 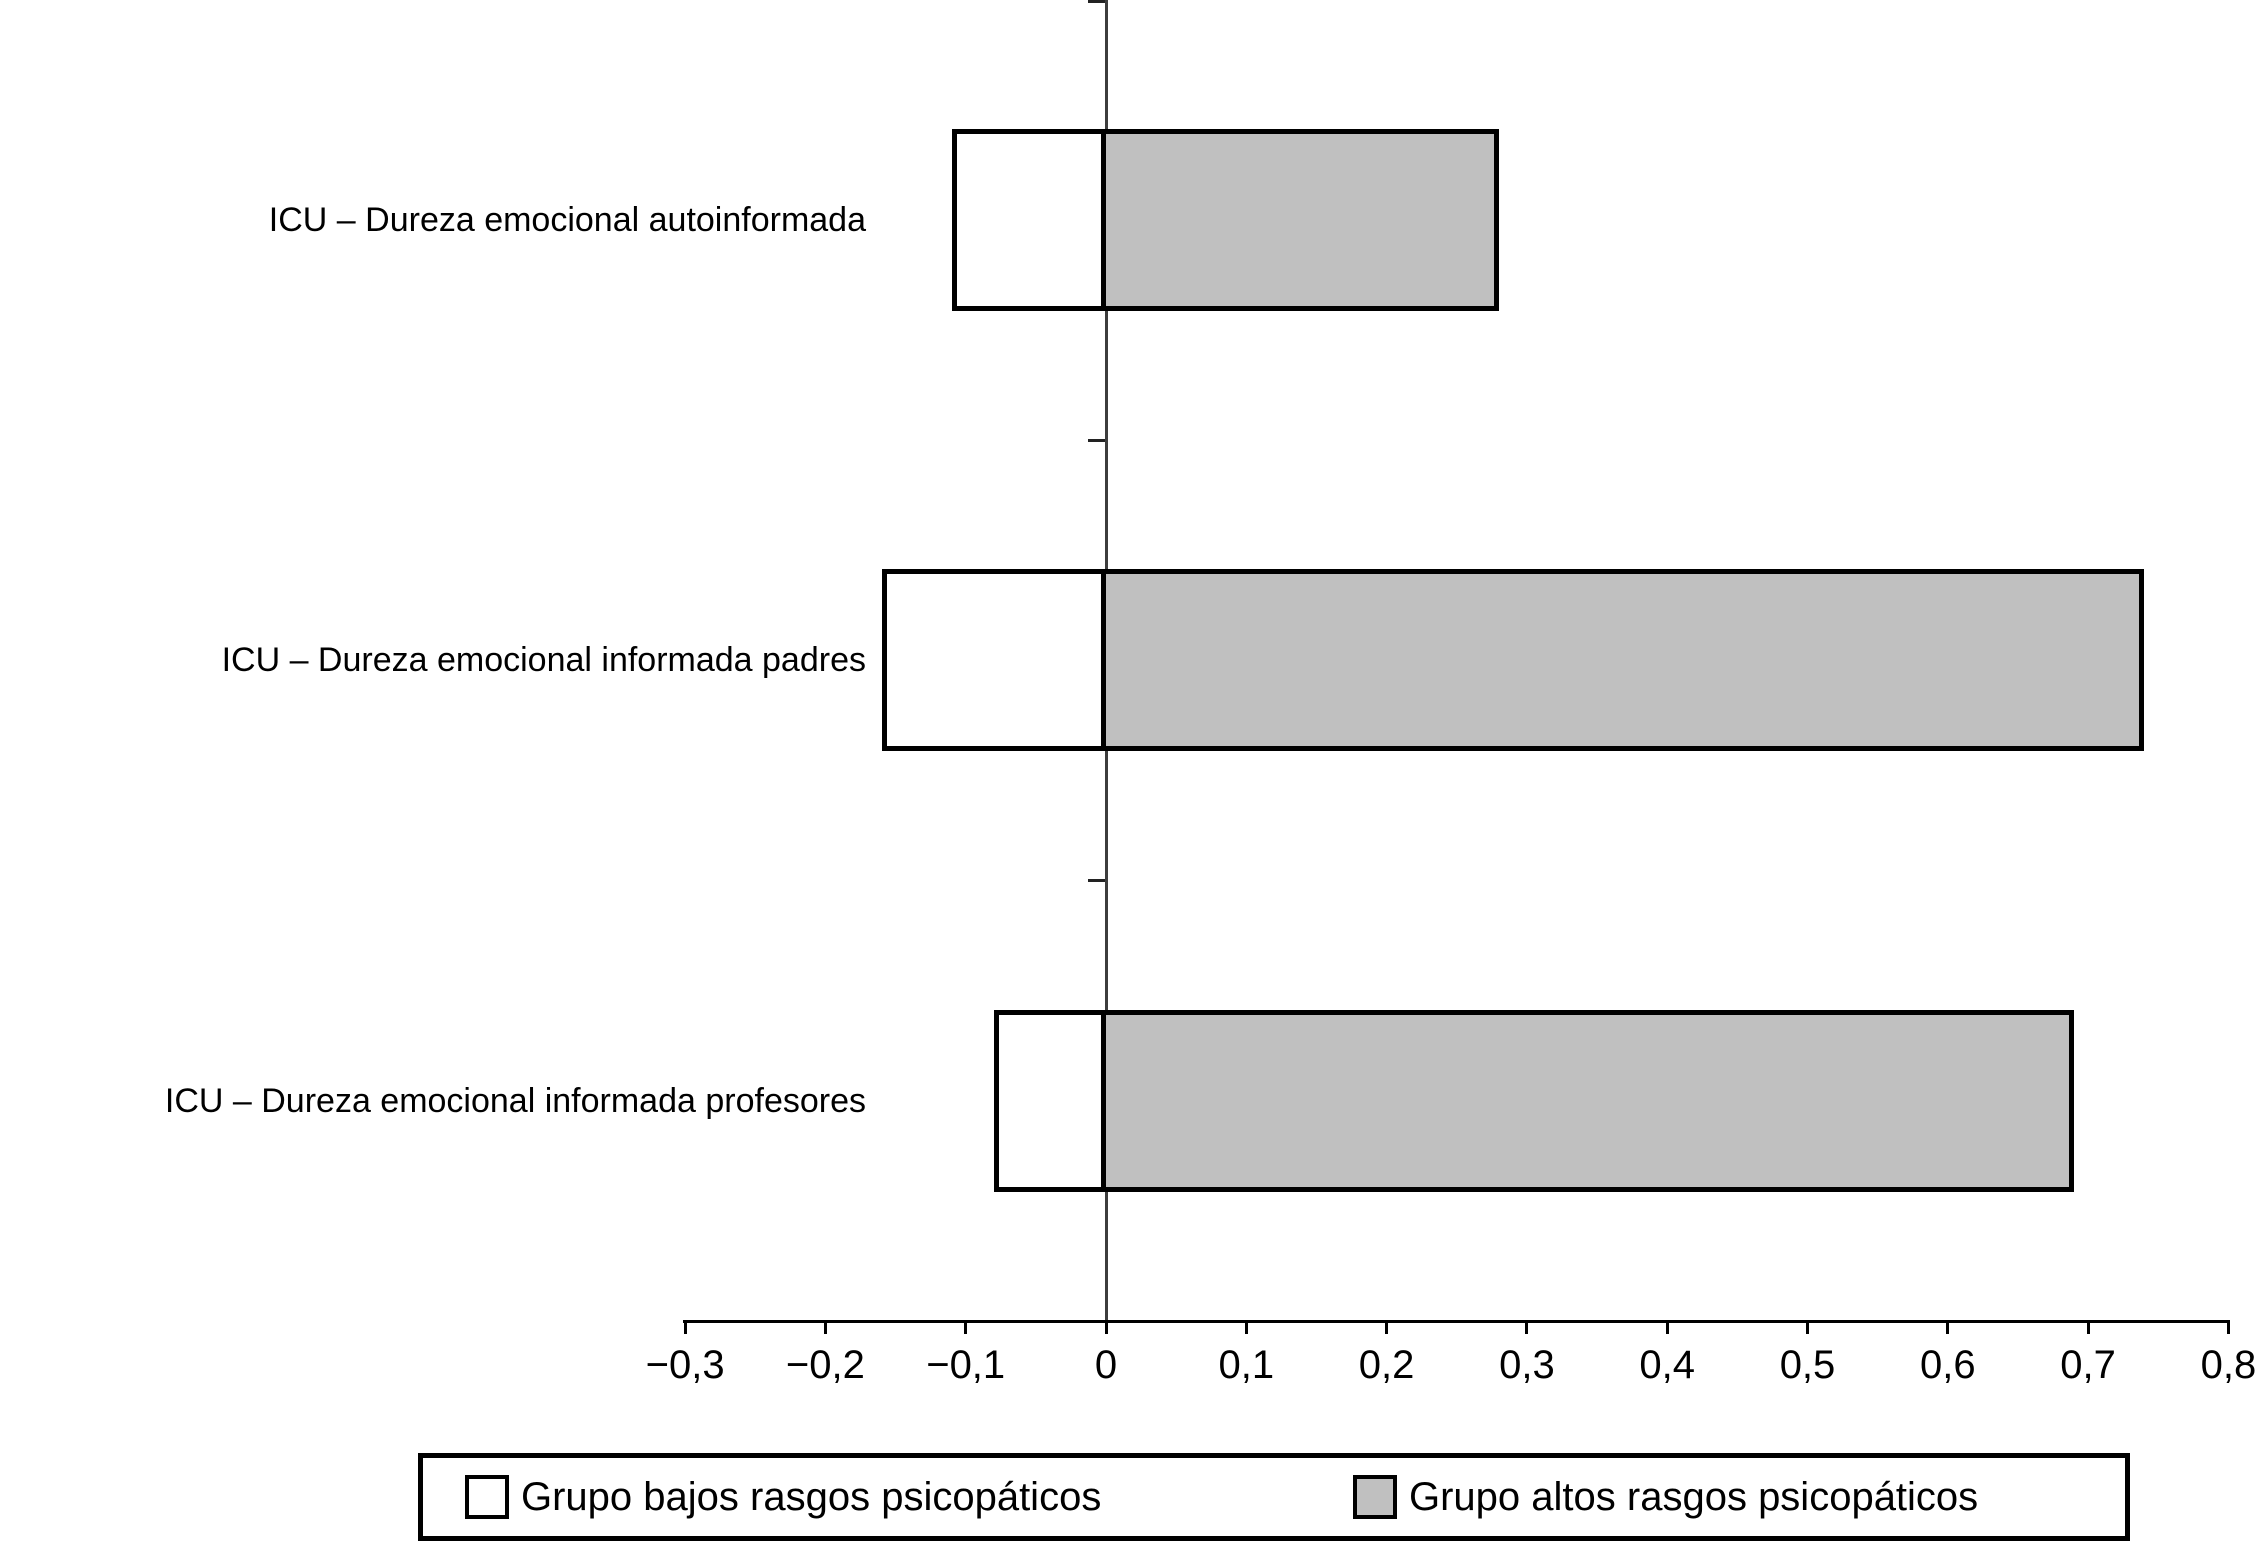 I want to click on x-tick-label: −0,1, so click(x=966, y=1365).